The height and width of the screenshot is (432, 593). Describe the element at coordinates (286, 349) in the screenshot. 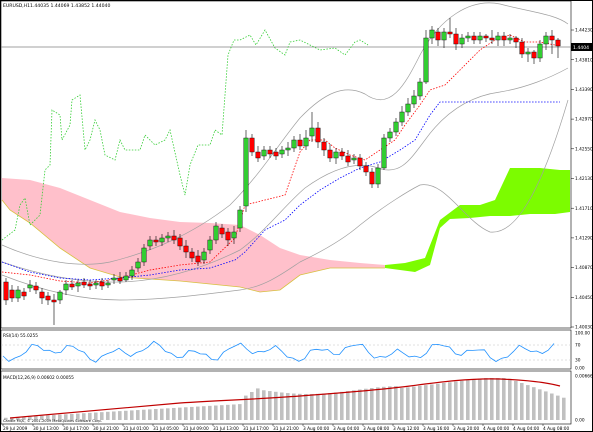

I see `rsi-pane` at that location.